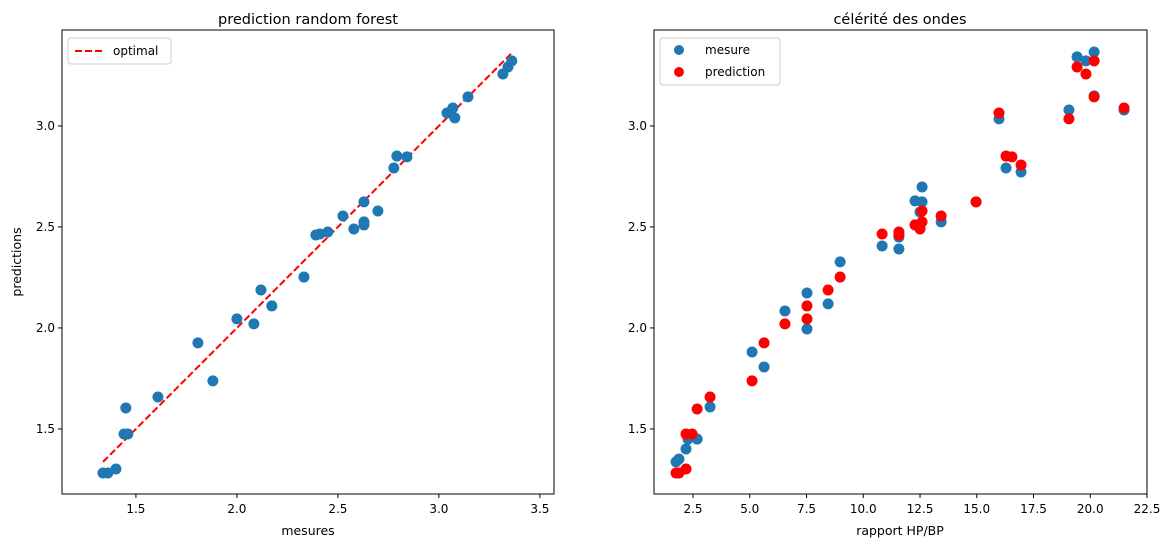  What do you see at coordinates (308, 20) in the screenshot?
I see `left-title: prediction random forest` at bounding box center [308, 20].